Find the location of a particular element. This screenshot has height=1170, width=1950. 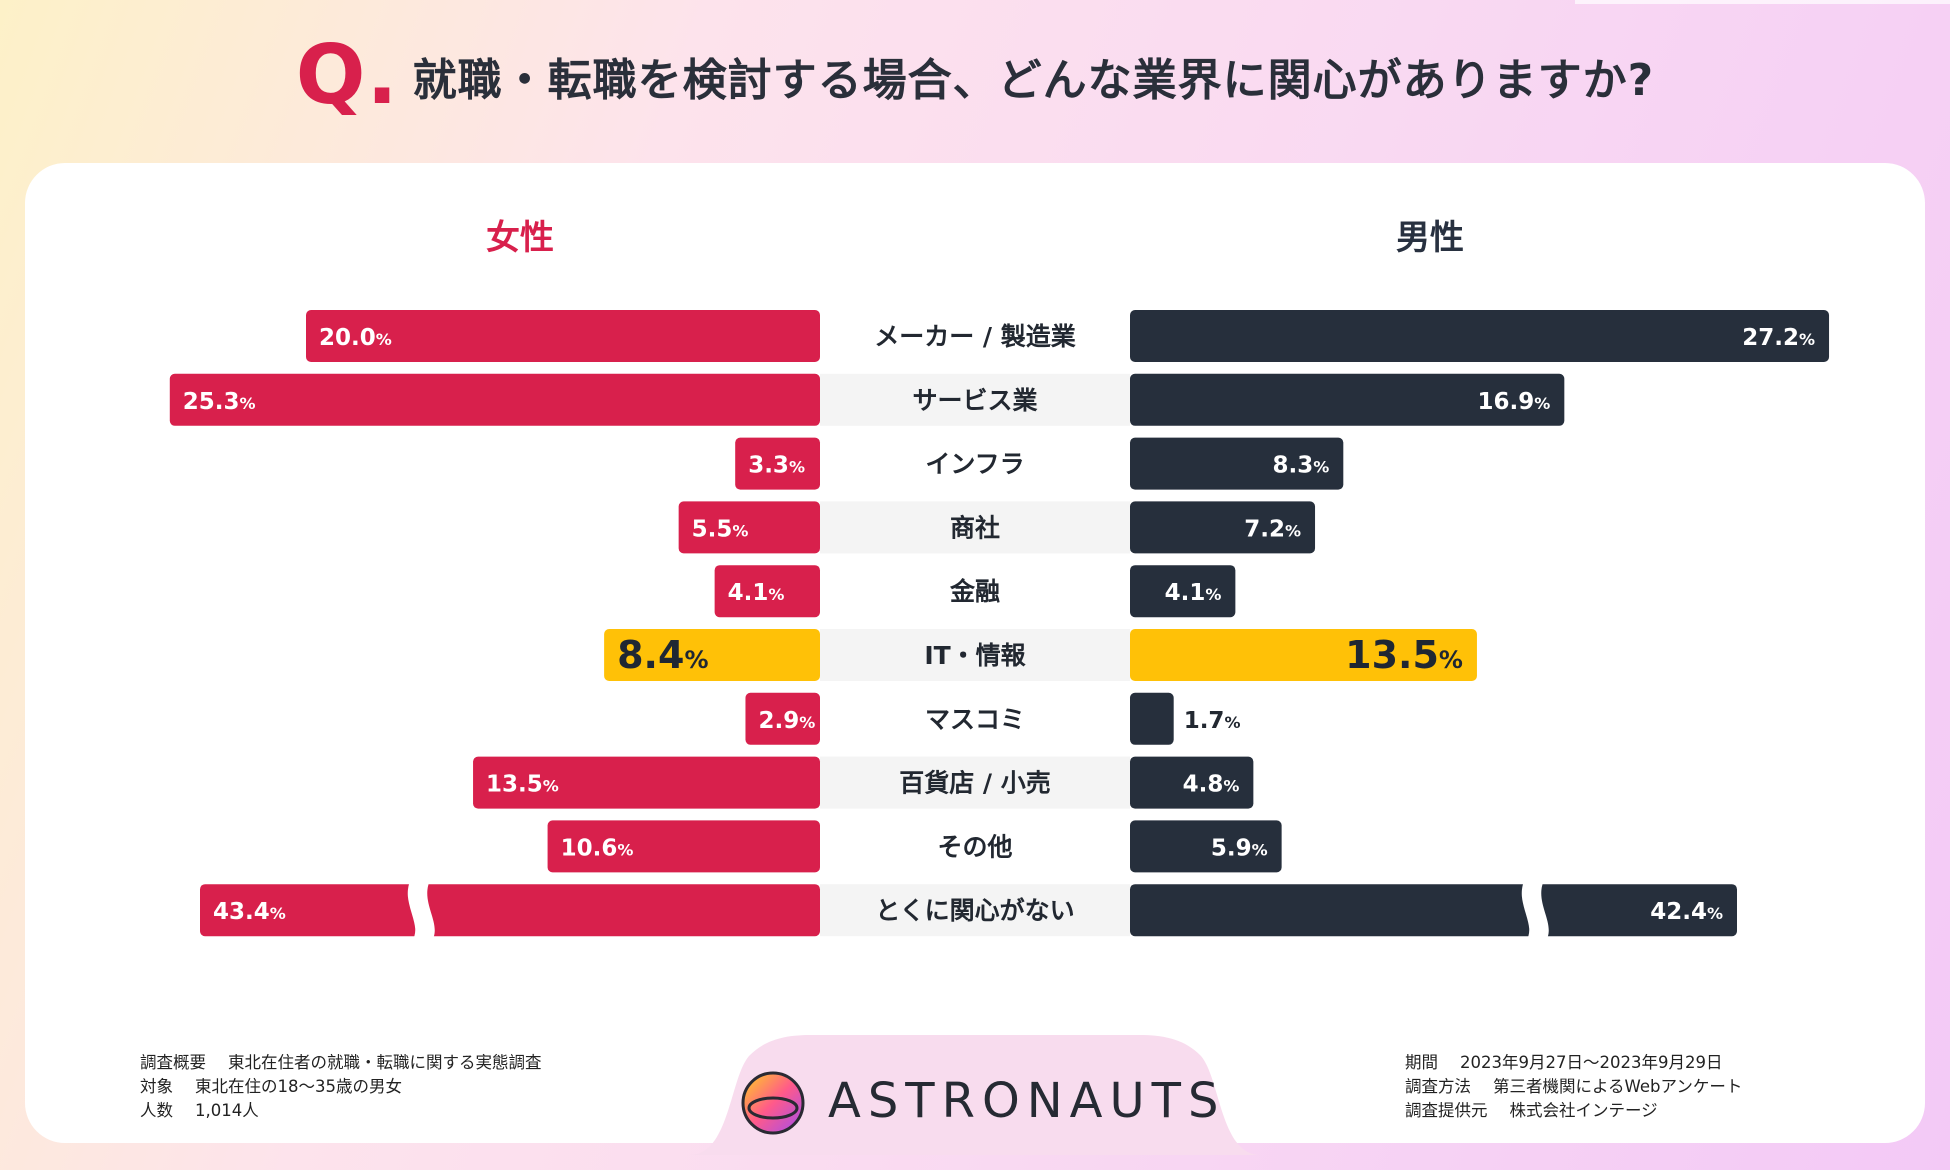

value-label-female: 13.5% is located at coordinates (522, 785).